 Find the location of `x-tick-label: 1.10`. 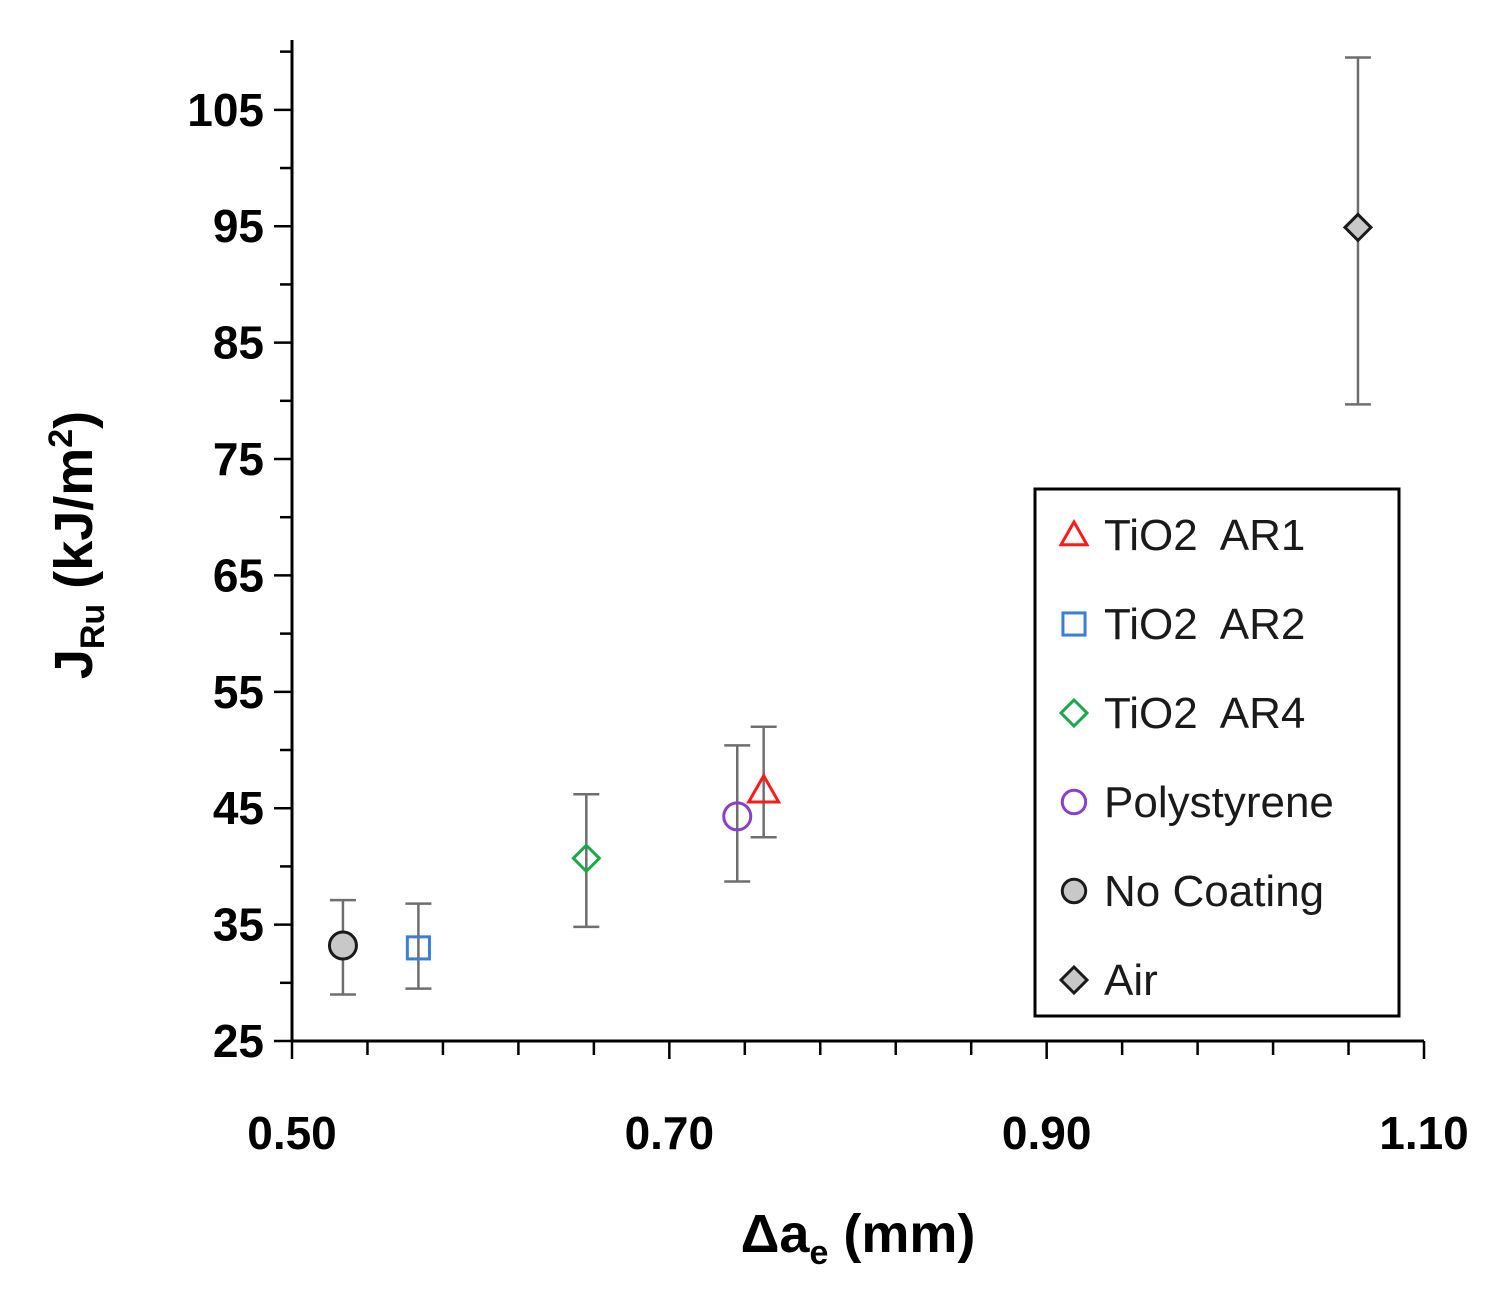

x-tick-label: 1.10 is located at coordinates (1424, 1133).